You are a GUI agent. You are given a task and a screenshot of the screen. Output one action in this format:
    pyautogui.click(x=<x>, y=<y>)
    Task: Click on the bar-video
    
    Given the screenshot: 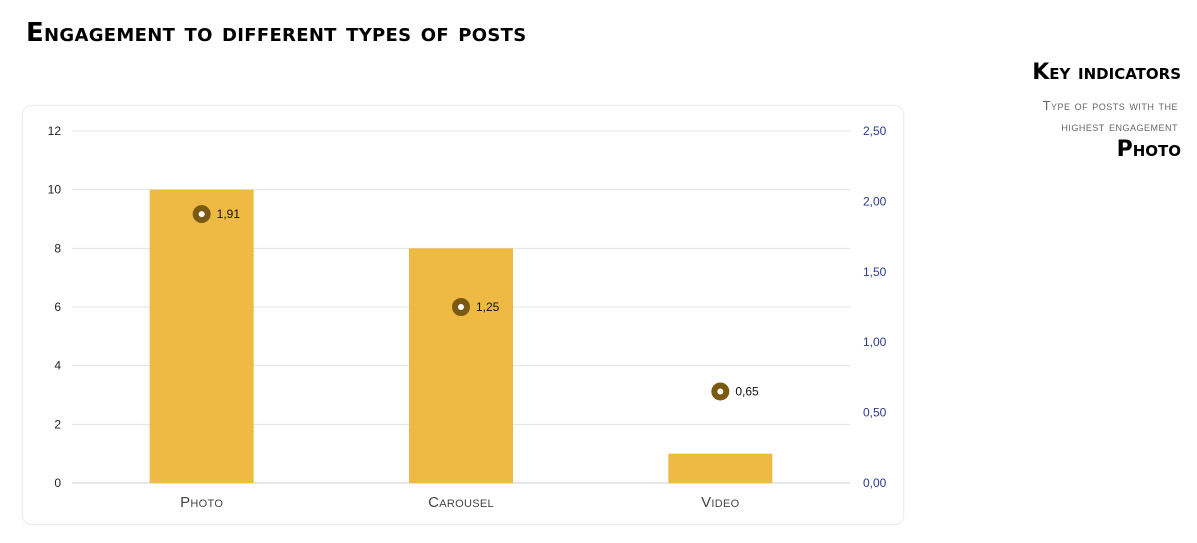 What is the action you would take?
    pyautogui.click(x=720, y=468)
    